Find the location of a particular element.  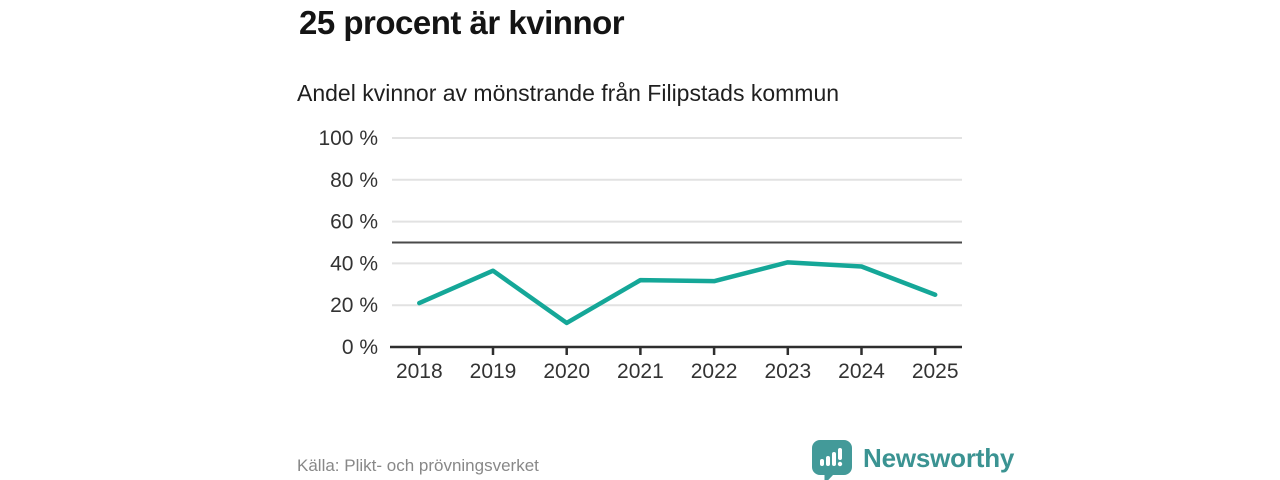

y-tick-label: 0 % is located at coordinates (360, 347).